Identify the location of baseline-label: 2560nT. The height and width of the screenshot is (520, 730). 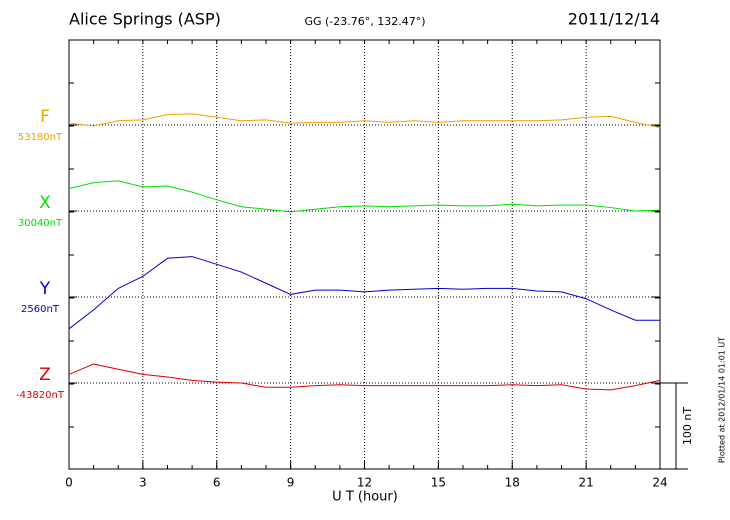
(40, 309).